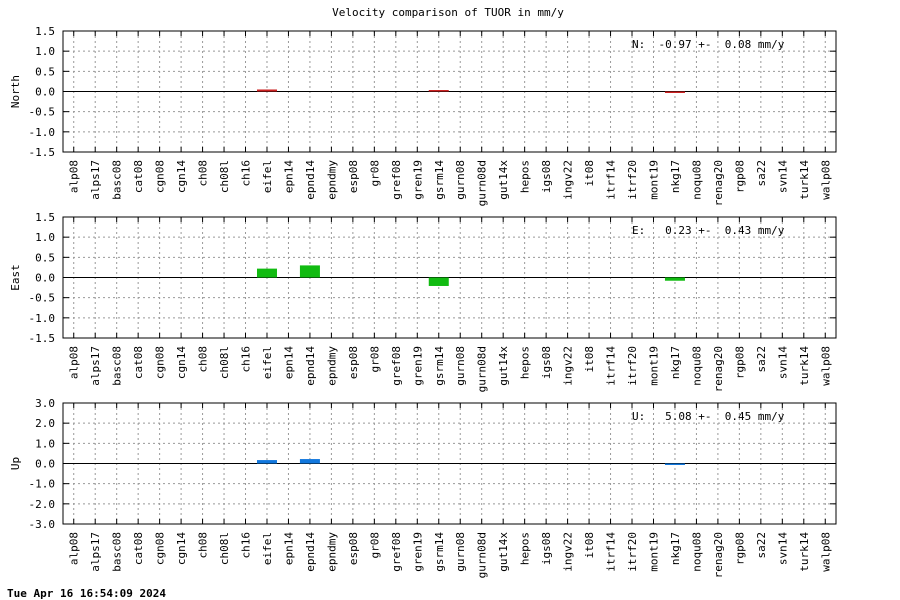  What do you see at coordinates (674, 279) in the screenshot?
I see `bar-east-nkg17` at bounding box center [674, 279].